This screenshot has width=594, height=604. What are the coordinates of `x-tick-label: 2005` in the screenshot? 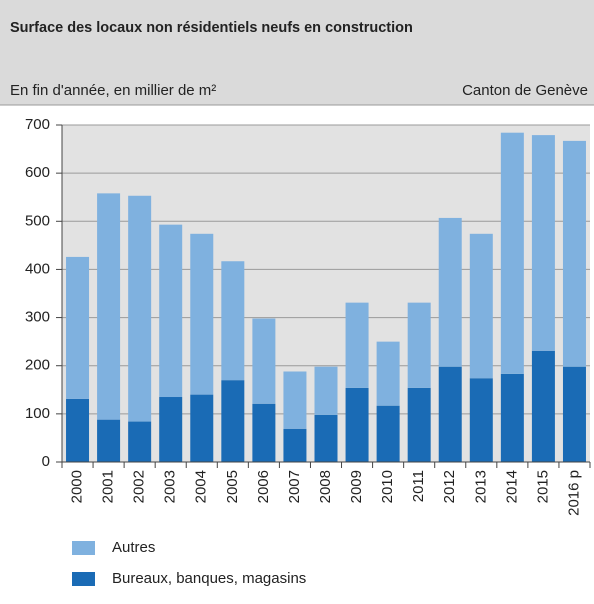 It's located at (232, 486).